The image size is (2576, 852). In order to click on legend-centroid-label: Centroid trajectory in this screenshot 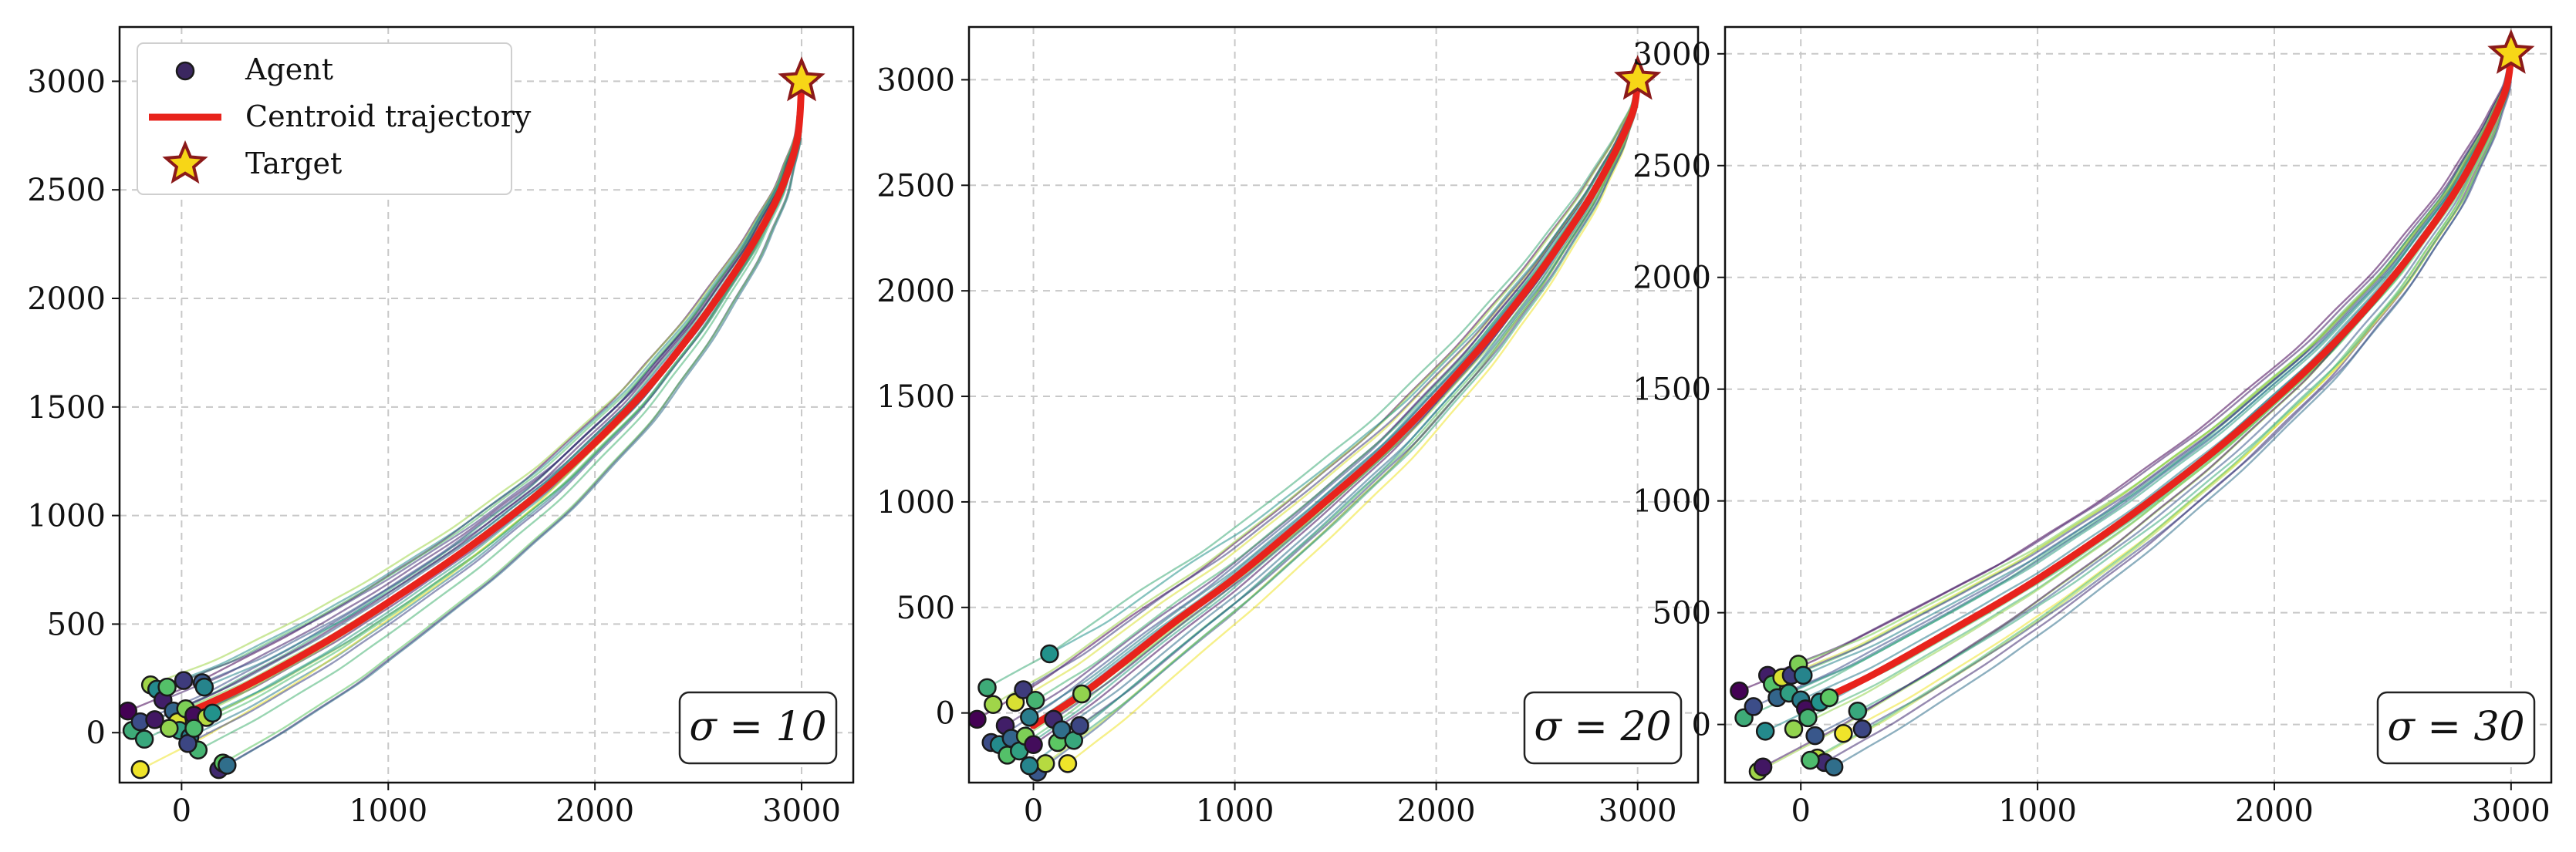, I will do `click(389, 116)`.